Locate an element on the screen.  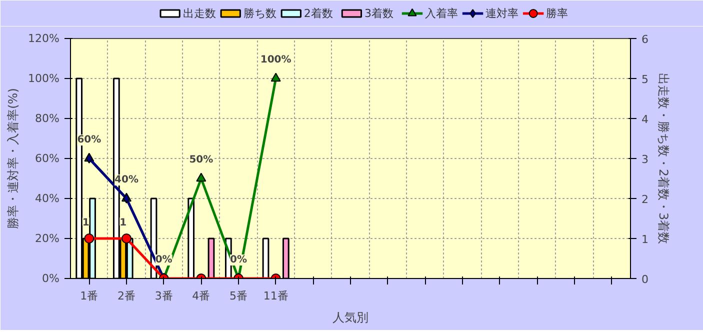
data-label: 40% is located at coordinates (126, 180).